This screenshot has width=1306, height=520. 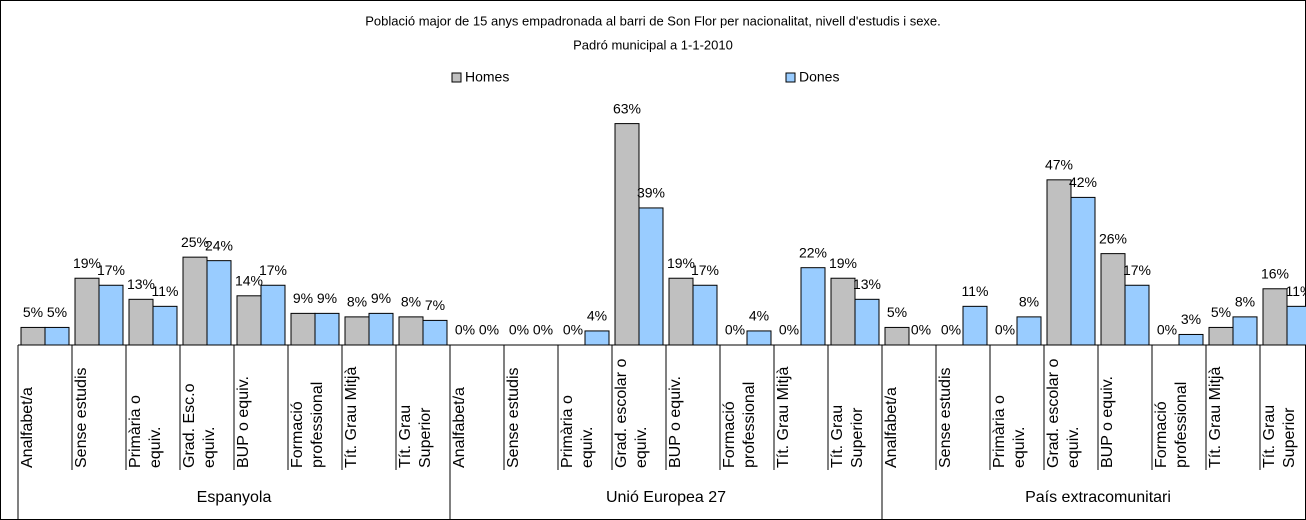 What do you see at coordinates (651, 193) in the screenshot?
I see `data-label: 39%` at bounding box center [651, 193].